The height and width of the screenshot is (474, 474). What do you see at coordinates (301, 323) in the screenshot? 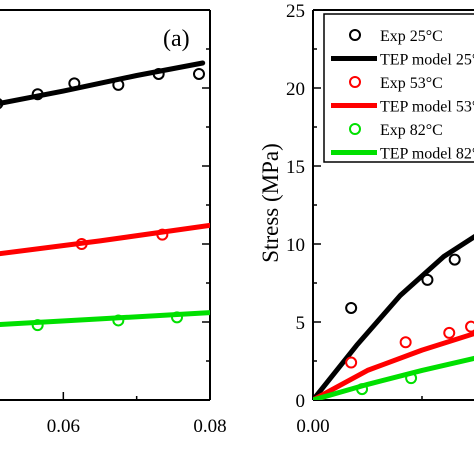
I see `y-tick-label: 5` at bounding box center [301, 323].